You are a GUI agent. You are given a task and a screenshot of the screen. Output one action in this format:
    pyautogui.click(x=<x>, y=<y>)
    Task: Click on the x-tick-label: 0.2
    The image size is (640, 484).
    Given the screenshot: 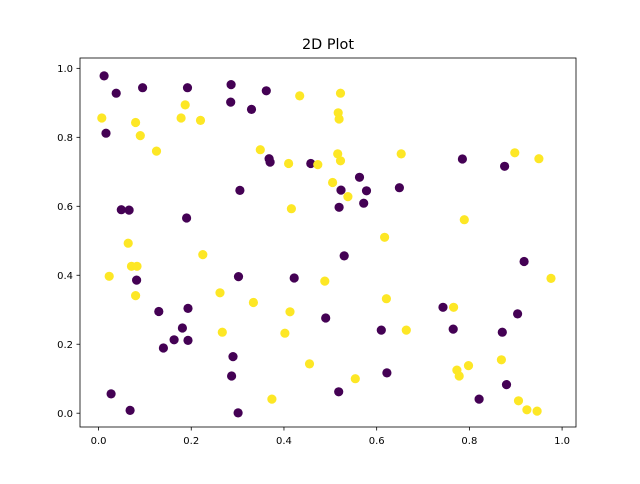 What is the action you would take?
    pyautogui.click(x=191, y=441)
    